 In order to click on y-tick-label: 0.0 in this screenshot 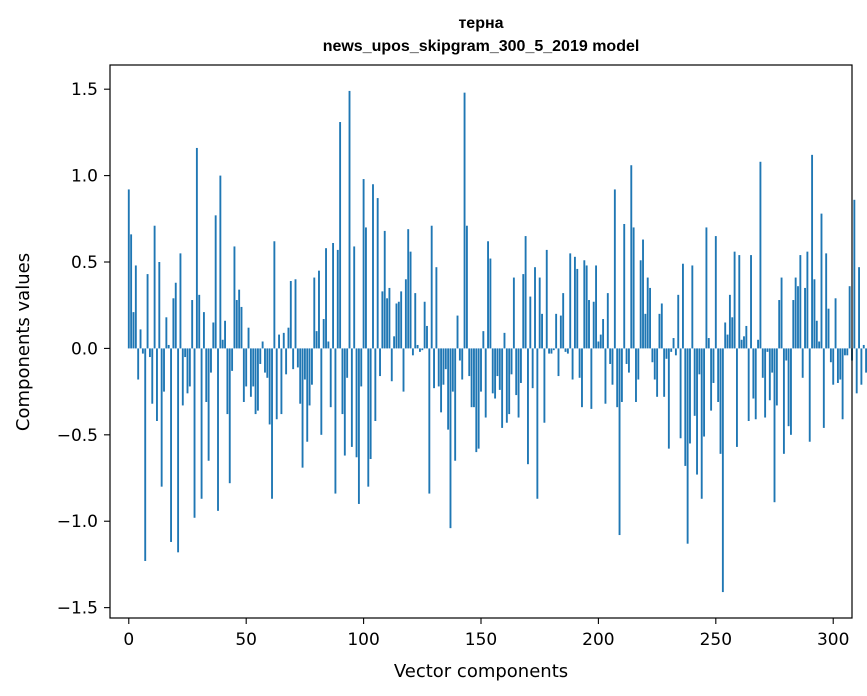, I will do `click(84, 349)`.